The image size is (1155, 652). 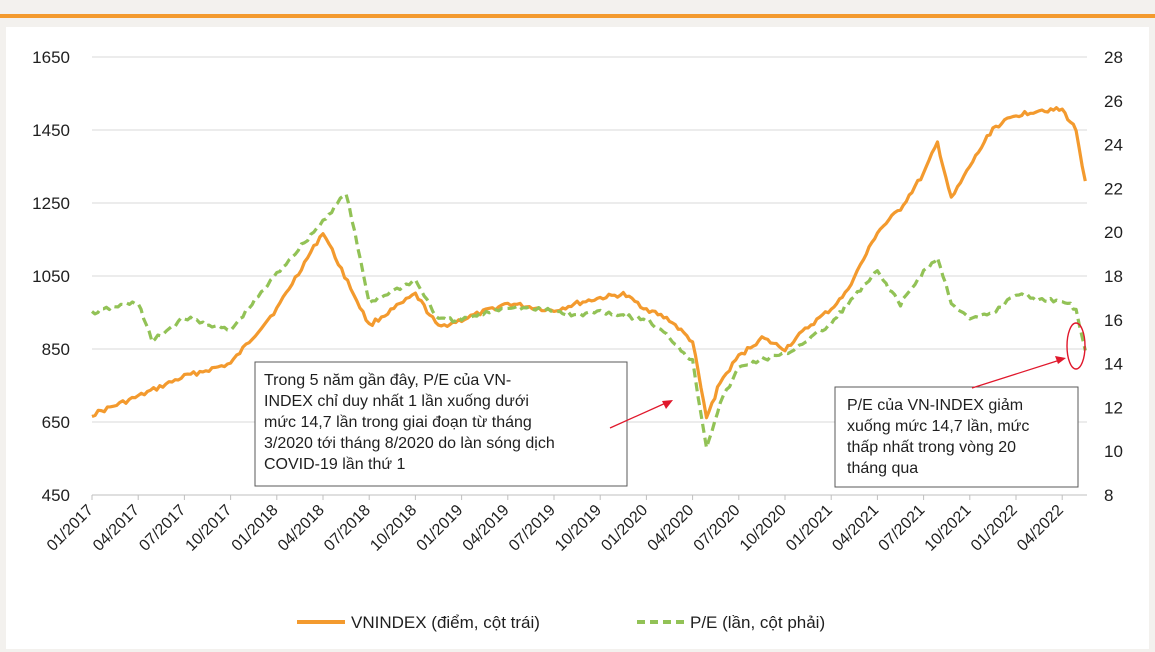 What do you see at coordinates (855, 528) in the screenshot?
I see `x-tick-label: 04/2021` at bounding box center [855, 528].